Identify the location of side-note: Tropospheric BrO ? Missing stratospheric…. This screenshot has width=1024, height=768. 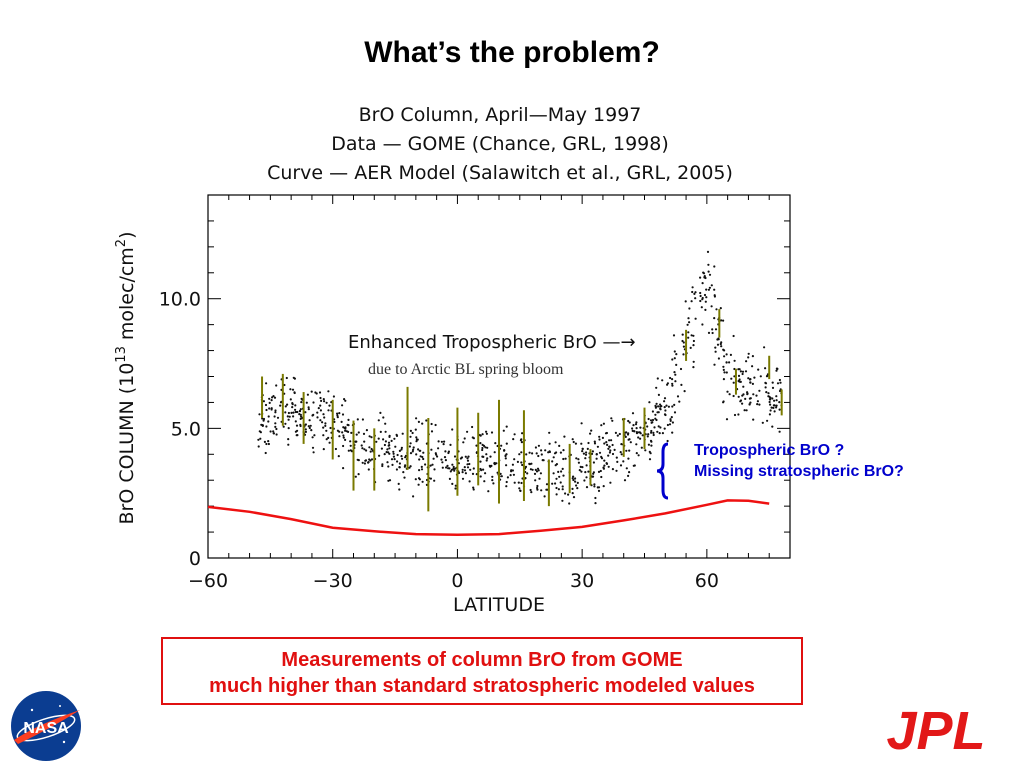
(799, 461).